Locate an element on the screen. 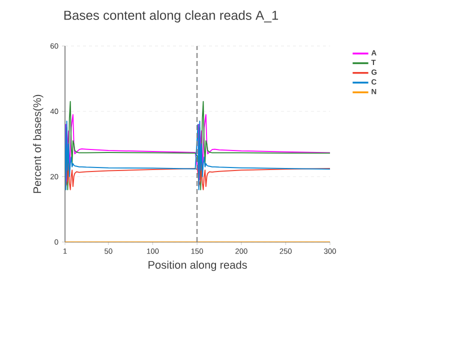 This screenshot has width=450, height=337. chart-title: Bases content along clean reads A_1 is located at coordinates (171, 16).